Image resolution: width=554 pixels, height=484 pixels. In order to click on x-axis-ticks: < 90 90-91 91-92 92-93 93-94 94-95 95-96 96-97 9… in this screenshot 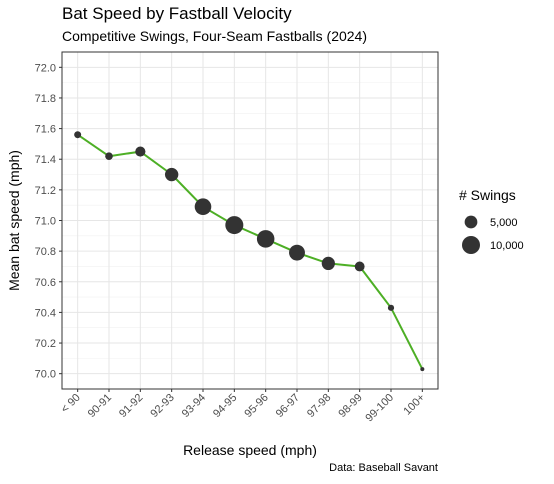, I will do `click(243, 407)`.